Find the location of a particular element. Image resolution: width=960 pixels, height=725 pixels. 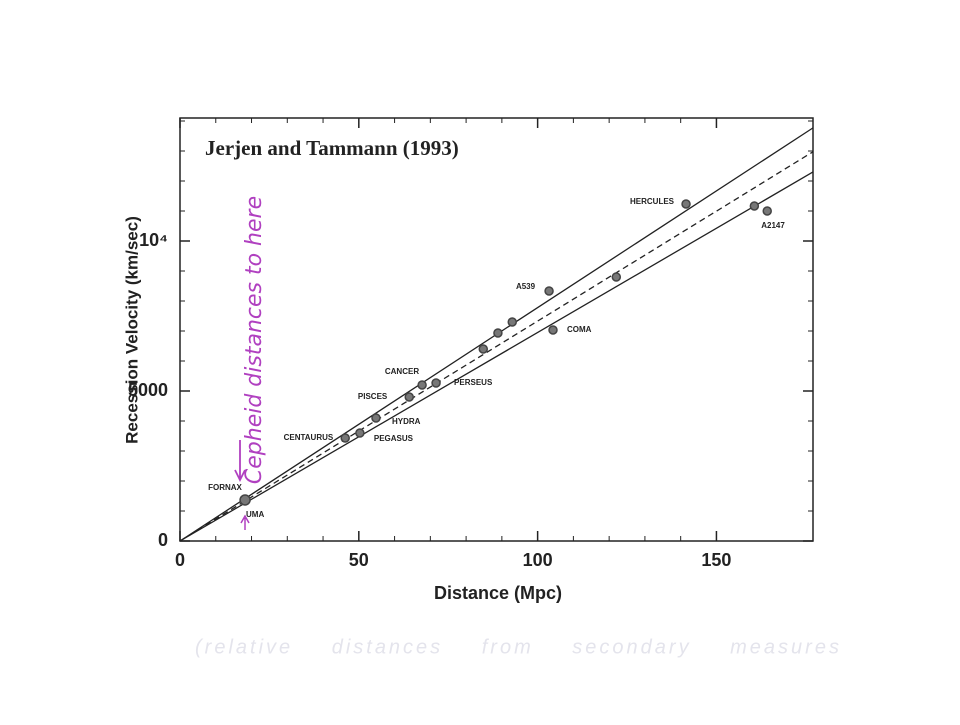

point-label: HYDRA is located at coordinates (406, 421).